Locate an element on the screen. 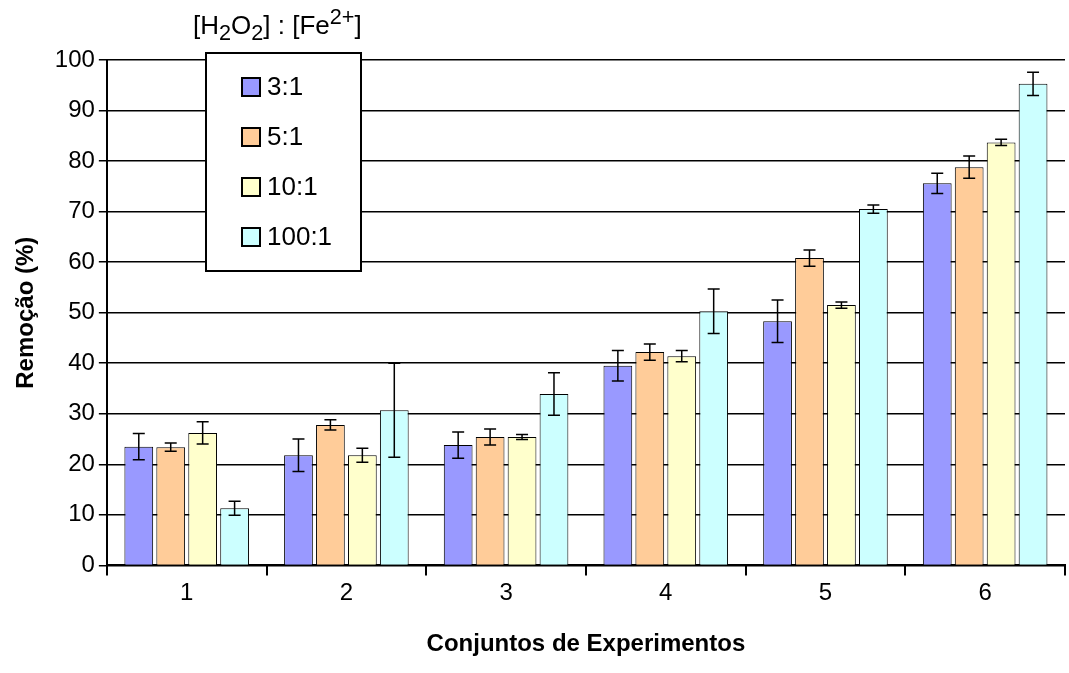  legend-label: 5:1 is located at coordinates (285, 137).